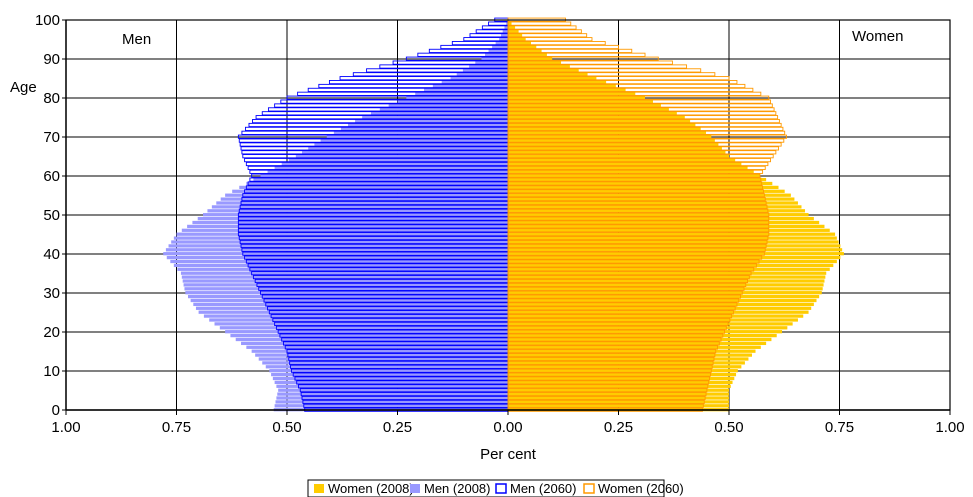 Image resolution: width=973 pixels, height=497 pixels. Describe the element at coordinates (23, 87) in the screenshot. I see `y-axis-title: Age` at that location.